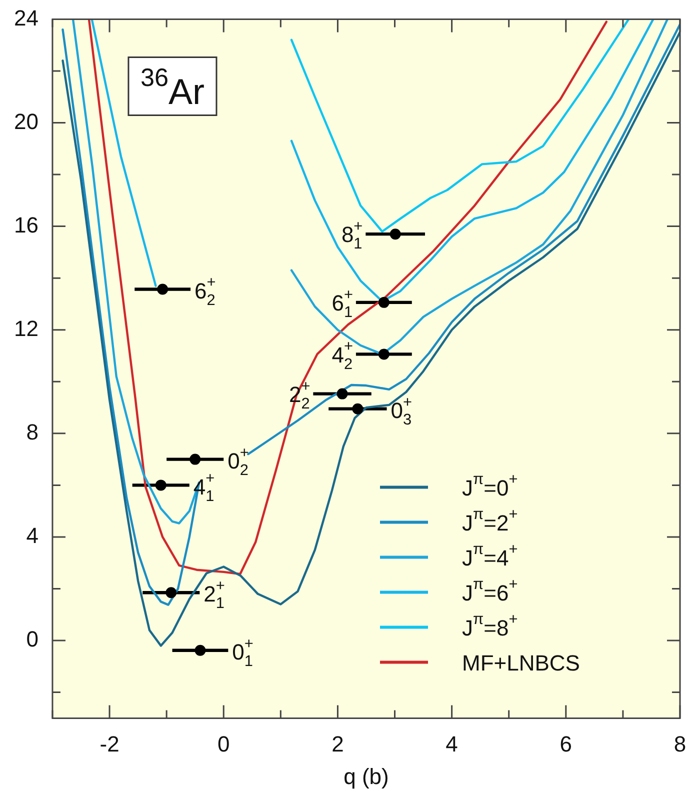 This screenshot has width=698, height=795. I want to click on x-tick-label: 6, so click(566, 743).